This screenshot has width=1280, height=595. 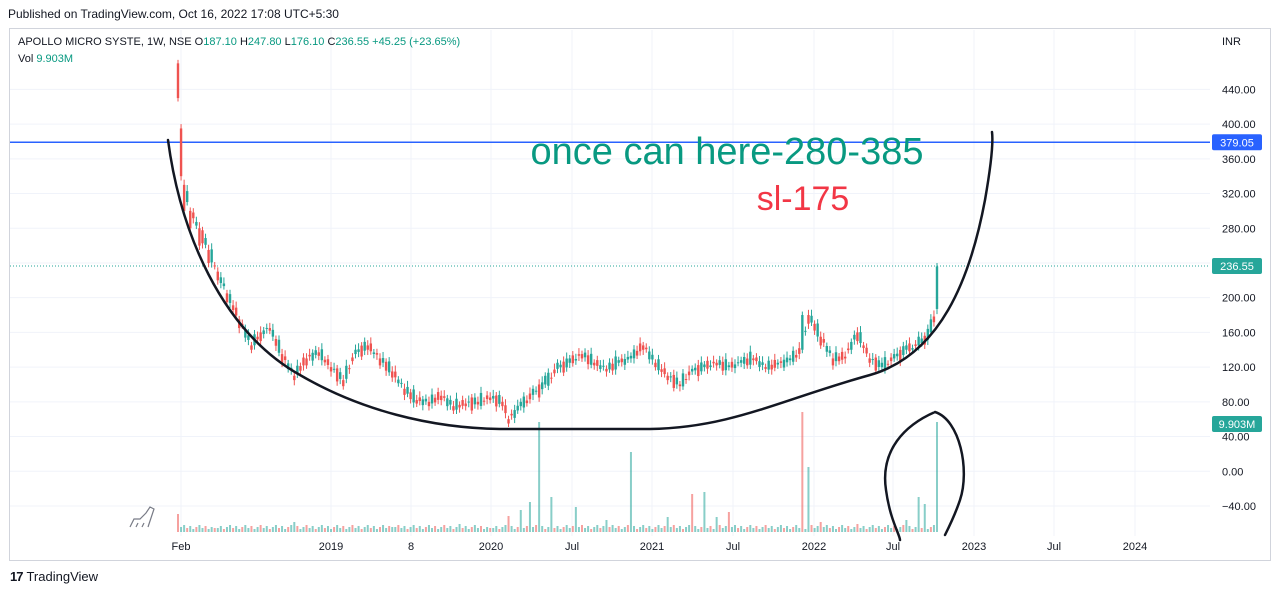 What do you see at coordinates (814, 547) in the screenshot?
I see `x-tick-label: 2022` at bounding box center [814, 547].